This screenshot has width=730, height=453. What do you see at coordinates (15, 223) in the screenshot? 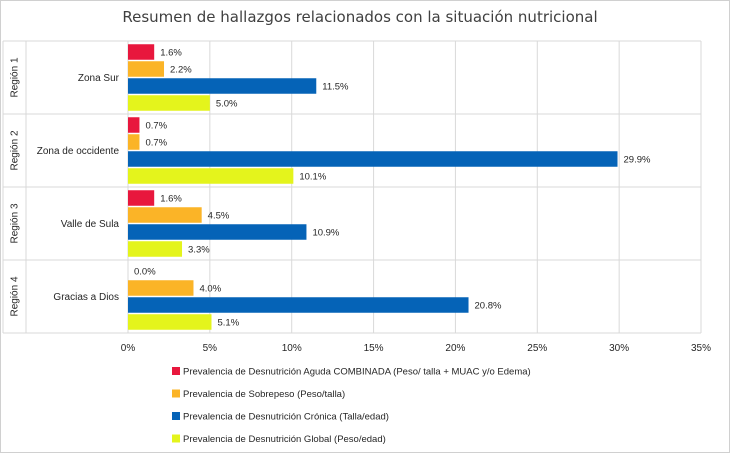
I see `region-label: Región 3` at bounding box center [15, 223].